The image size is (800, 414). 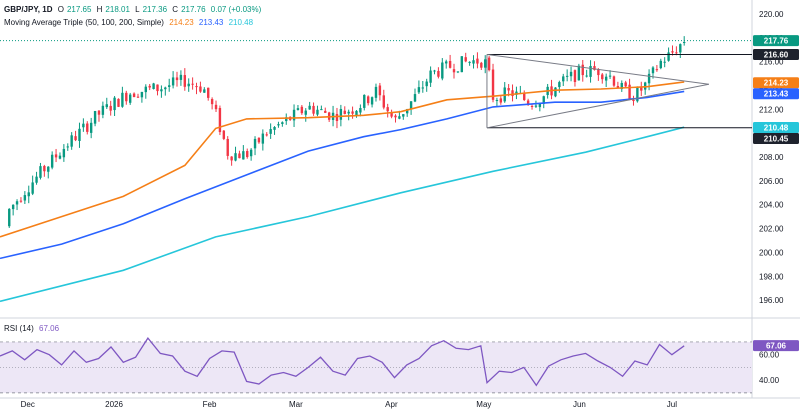 What do you see at coordinates (776, 138) in the screenshot?
I see `support-price-badge` at bounding box center [776, 138].